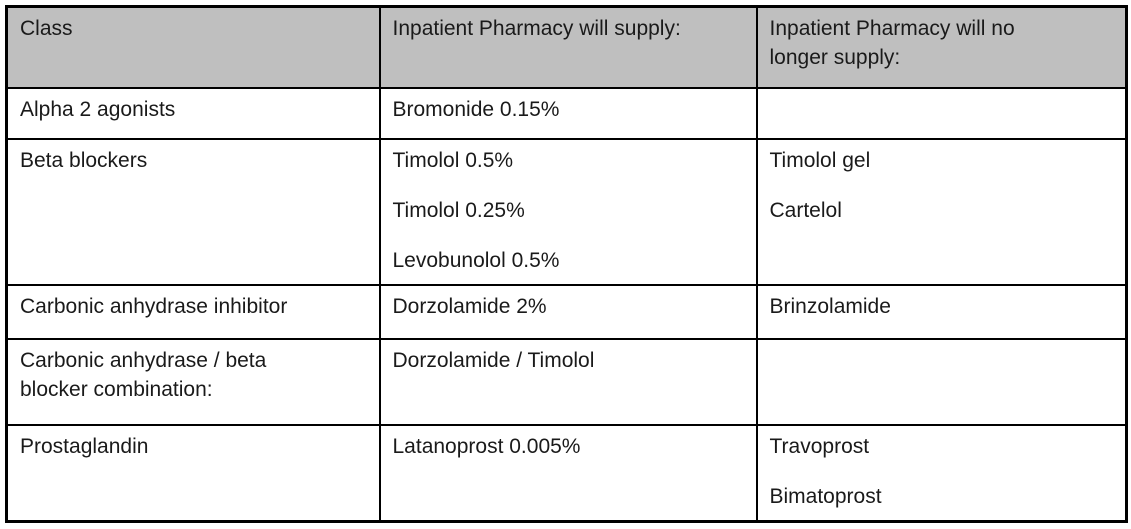 This screenshot has height=529, width=1131. I want to click on cell-will-supply: Dorzolamide / Timolol, so click(568, 381).